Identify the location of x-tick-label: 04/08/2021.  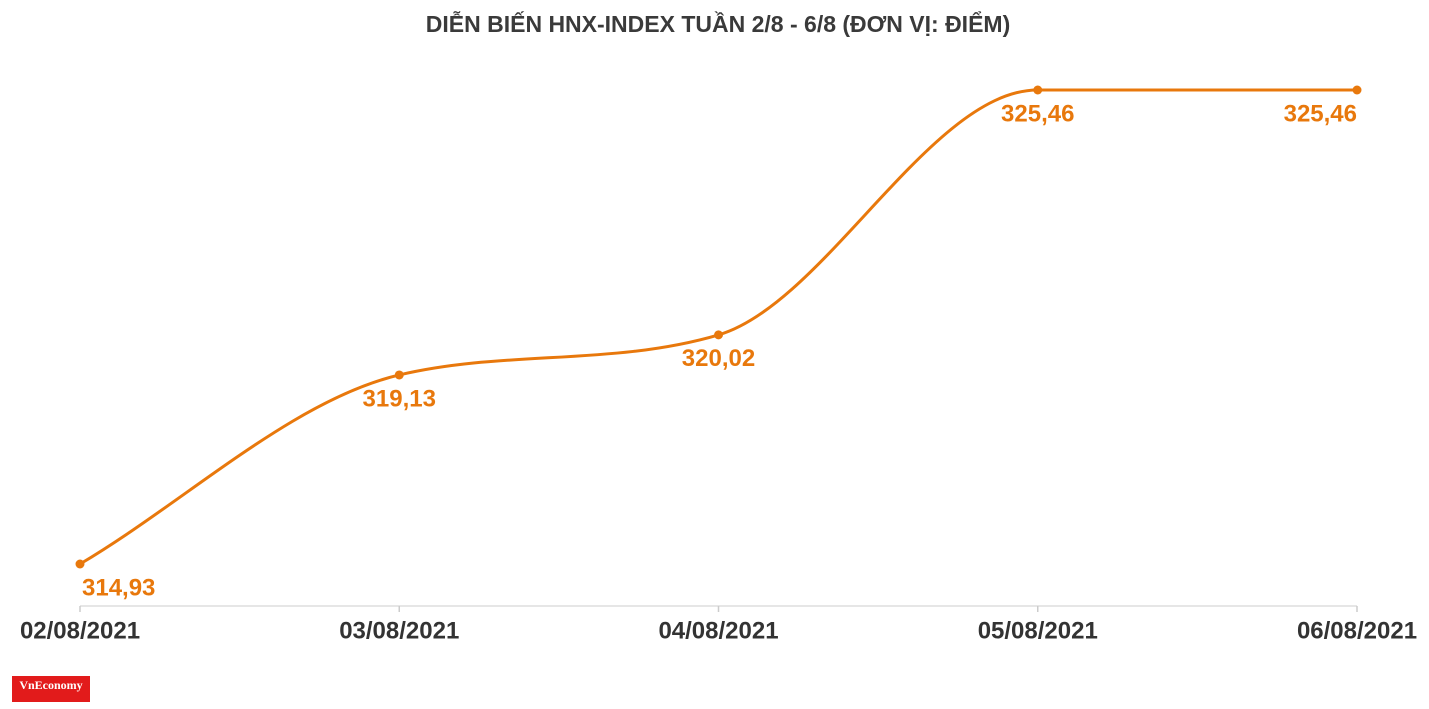
(718, 630).